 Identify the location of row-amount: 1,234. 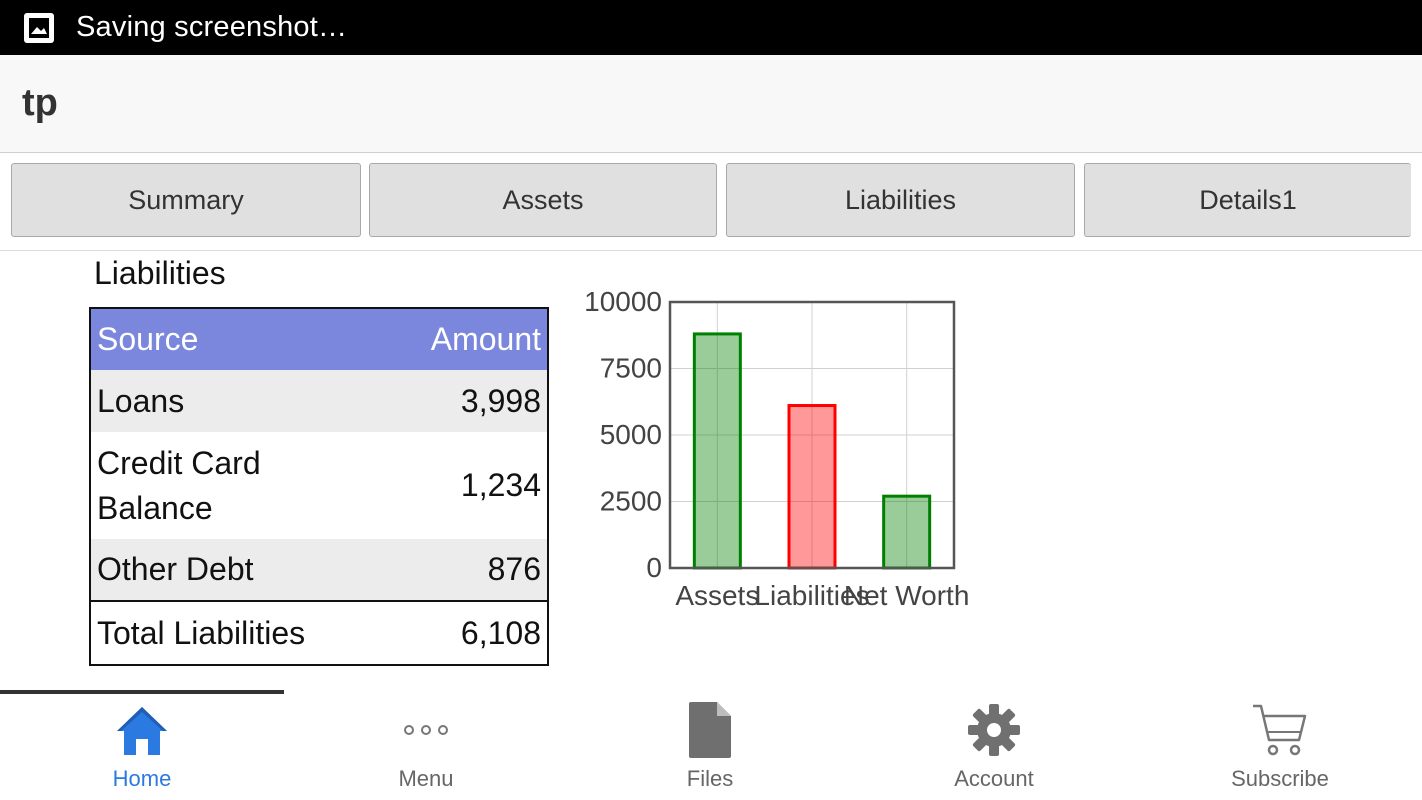
(466, 485).